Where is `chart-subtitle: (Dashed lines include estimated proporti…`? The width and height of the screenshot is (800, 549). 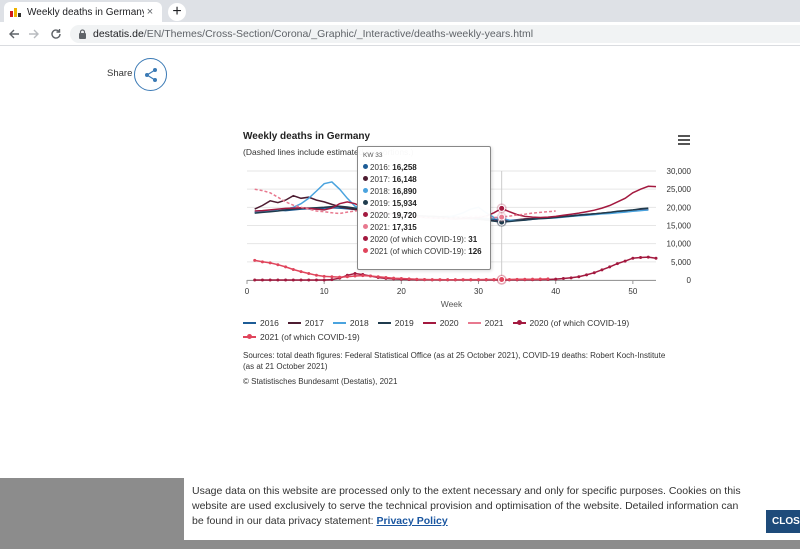
chart-subtitle: (Dashed lines include estimated proporti… is located at coordinates (328, 152).